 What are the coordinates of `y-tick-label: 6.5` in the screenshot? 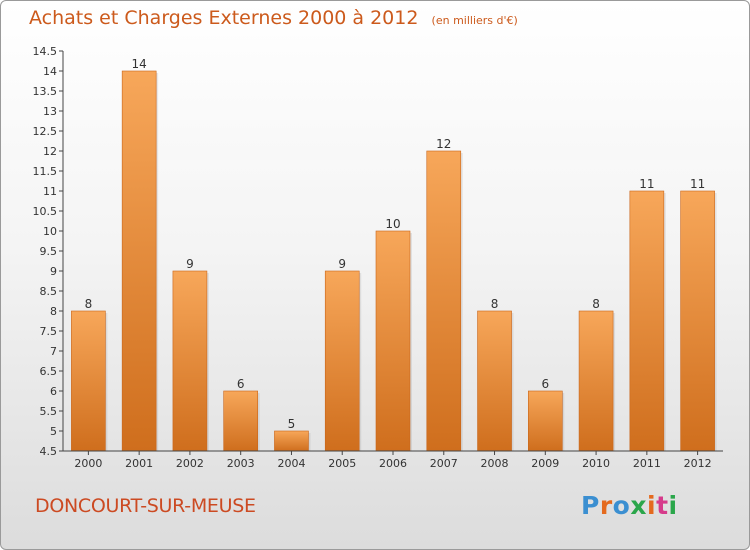 It's located at (49, 371).